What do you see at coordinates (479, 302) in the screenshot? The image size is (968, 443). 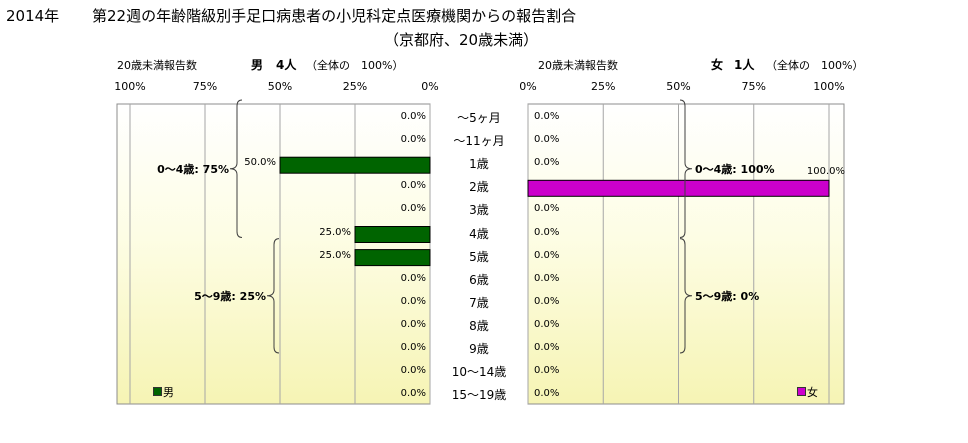 I see `category-label: 7歳` at bounding box center [479, 302].